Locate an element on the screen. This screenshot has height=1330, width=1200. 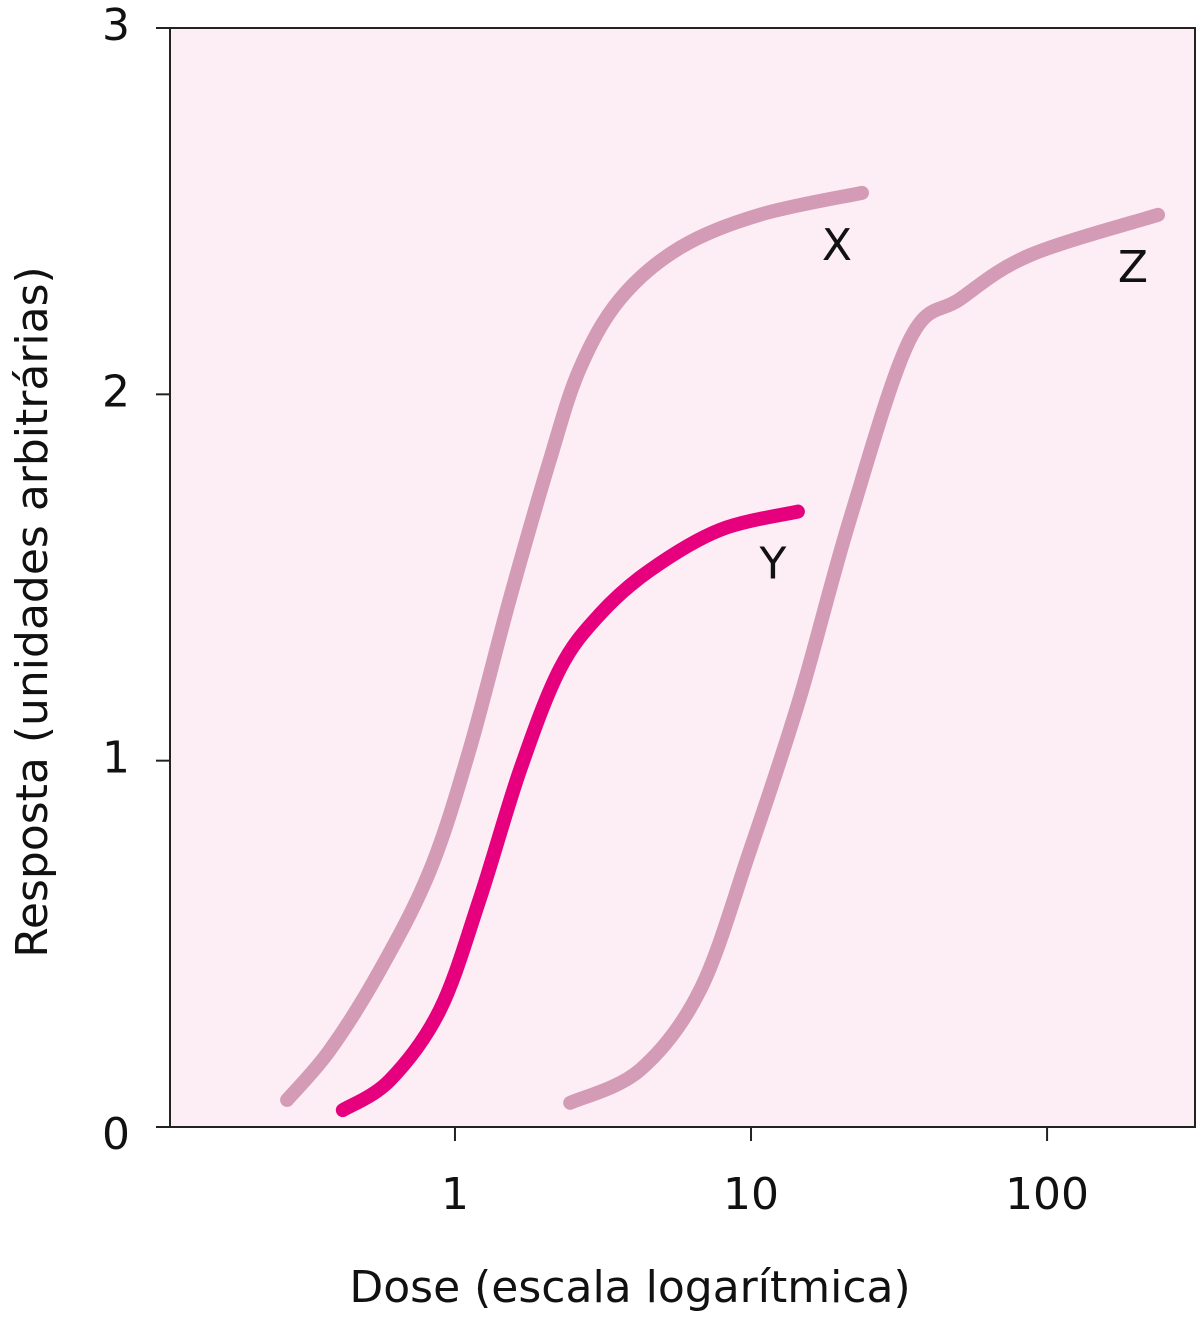
x-tick-label: 100 is located at coordinates (1047, 1194).